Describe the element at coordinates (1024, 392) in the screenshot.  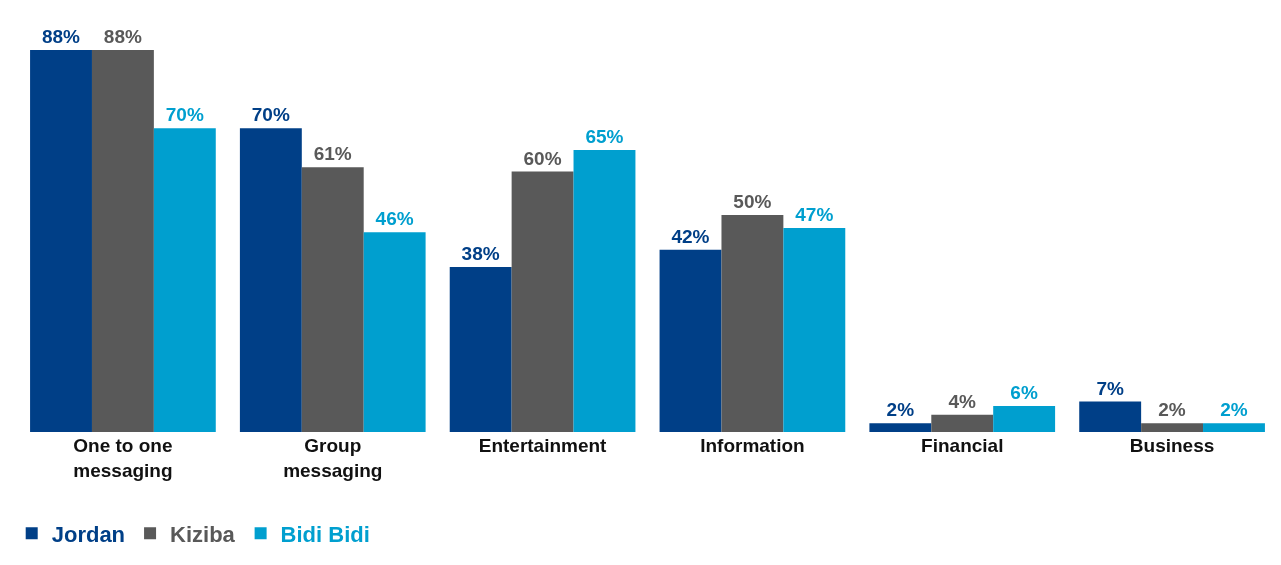
I see `data-label: 6%` at that location.